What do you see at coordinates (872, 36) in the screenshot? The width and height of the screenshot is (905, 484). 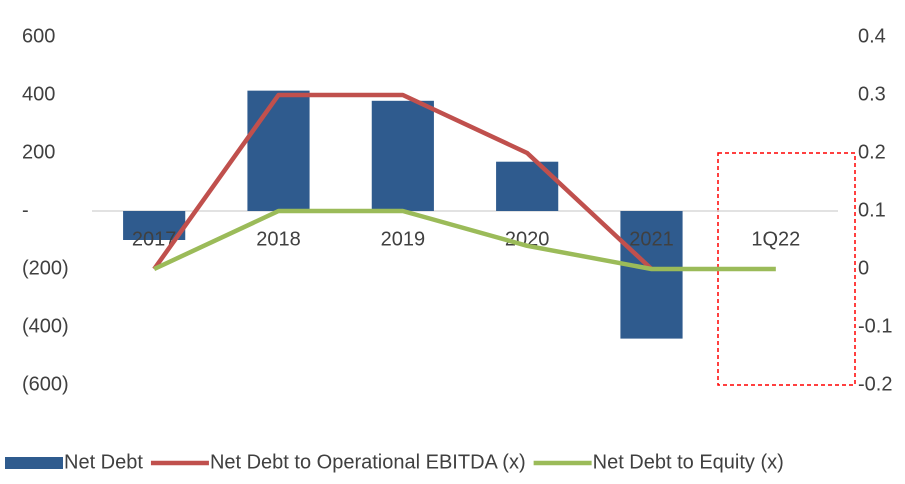 I see `y2-tick-label: 0.4` at bounding box center [872, 36].